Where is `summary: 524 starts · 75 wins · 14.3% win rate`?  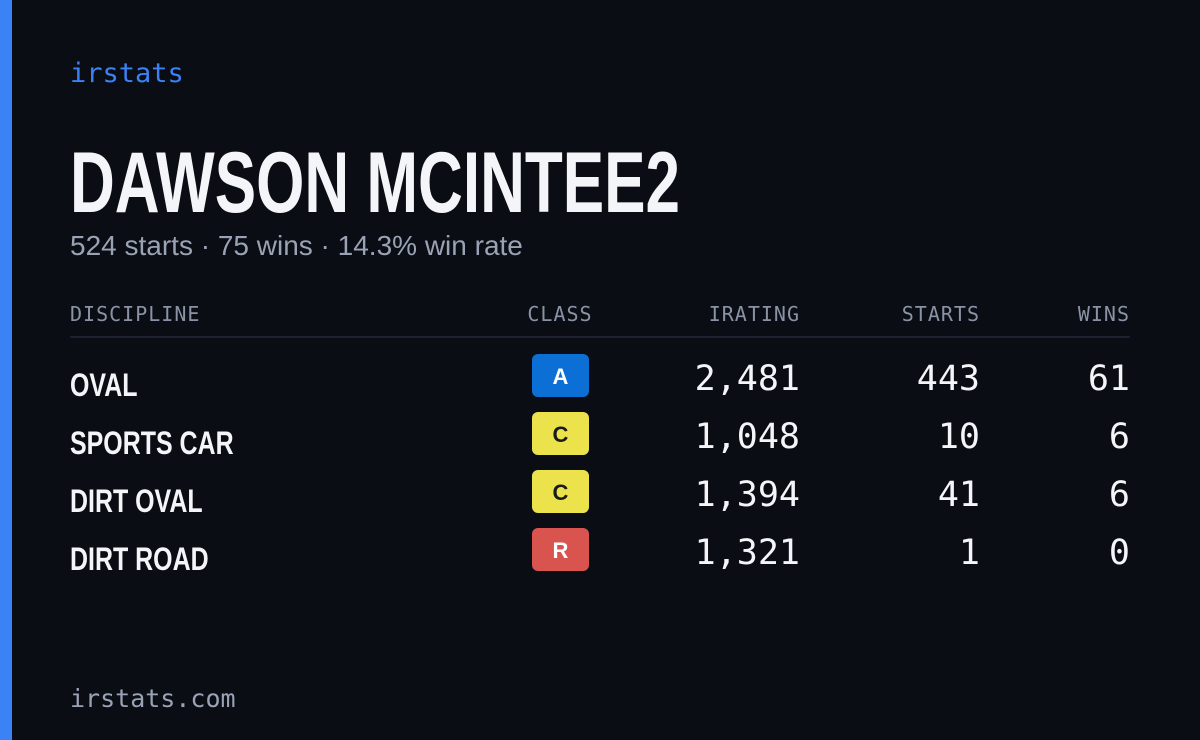
summary: 524 starts · 75 wins · 14.3% win rate is located at coordinates (296, 245).